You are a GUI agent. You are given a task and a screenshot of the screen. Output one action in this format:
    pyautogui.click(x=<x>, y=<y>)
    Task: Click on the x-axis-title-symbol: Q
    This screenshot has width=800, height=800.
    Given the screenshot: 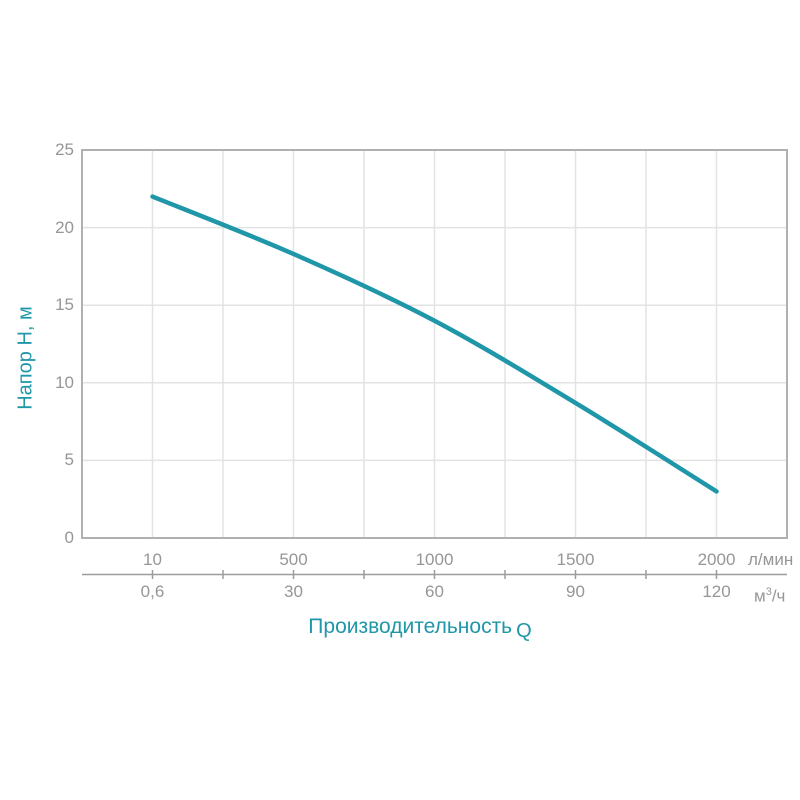 What is the action you would take?
    pyautogui.click(x=524, y=631)
    